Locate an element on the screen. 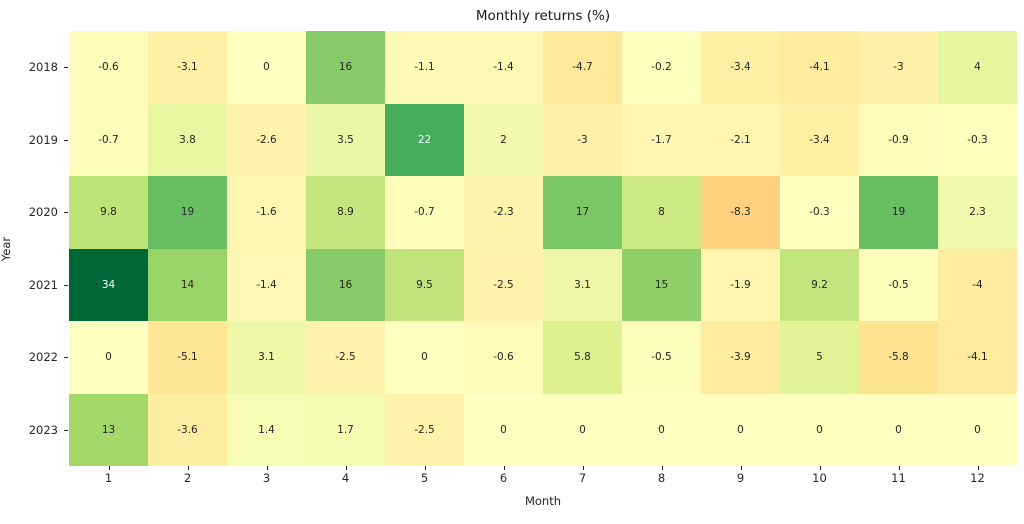  x-tick-label: 3 is located at coordinates (266, 478).